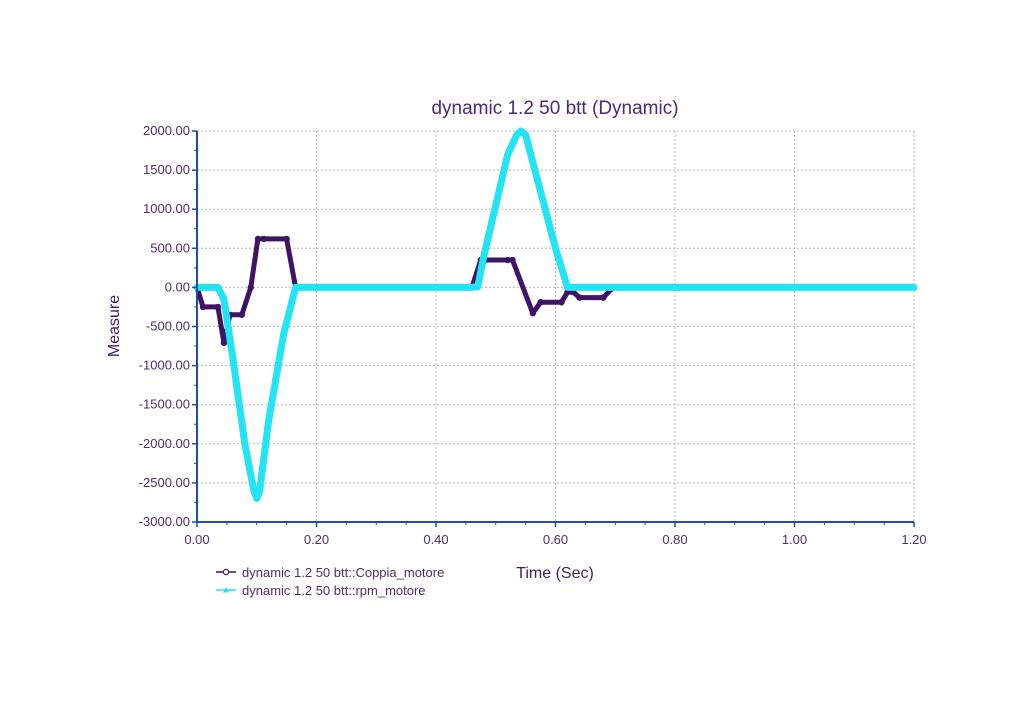  I want to click on y-tick-label: -500.00, so click(168, 326).